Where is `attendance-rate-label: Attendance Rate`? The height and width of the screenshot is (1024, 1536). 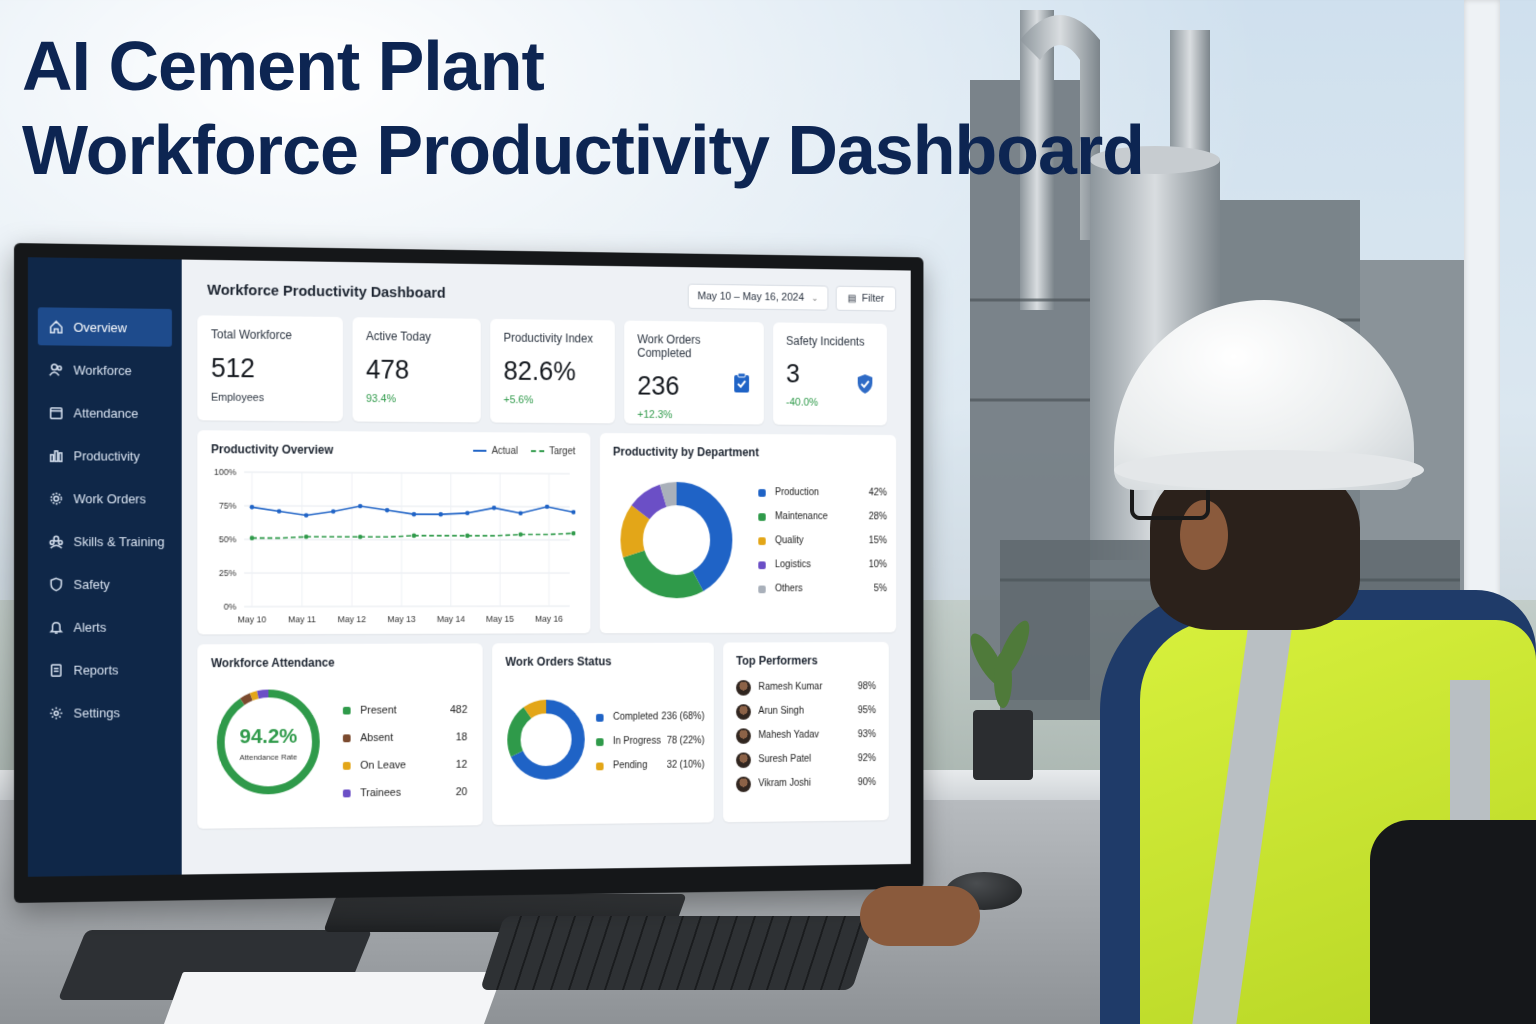 attendance-rate-label: Attendance Rate is located at coordinates (268, 757).